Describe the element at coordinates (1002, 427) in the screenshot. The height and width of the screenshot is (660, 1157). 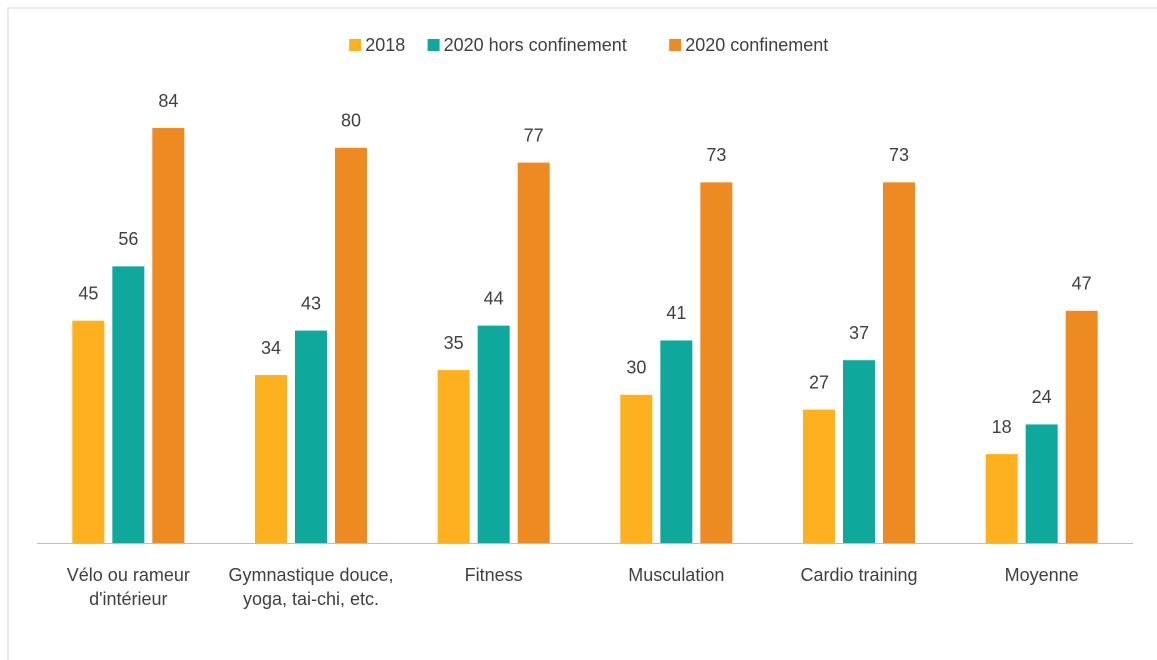
I see `value-label: 18` at that location.